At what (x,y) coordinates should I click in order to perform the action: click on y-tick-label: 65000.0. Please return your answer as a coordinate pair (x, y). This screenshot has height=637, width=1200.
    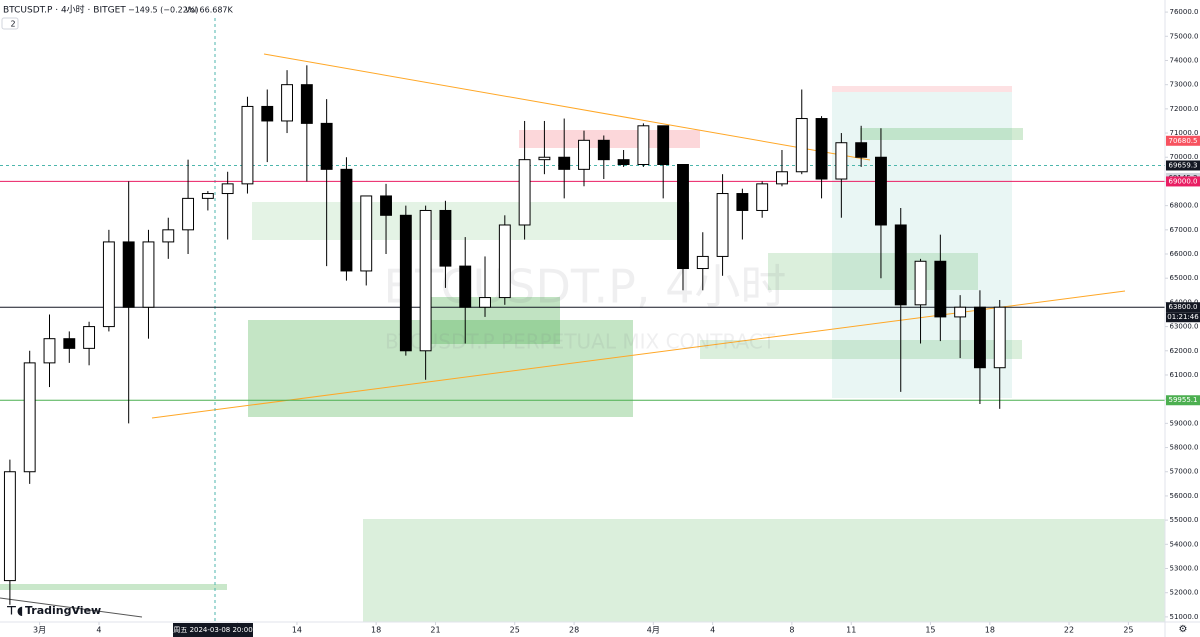
    Looking at the image, I should click on (1184, 278).